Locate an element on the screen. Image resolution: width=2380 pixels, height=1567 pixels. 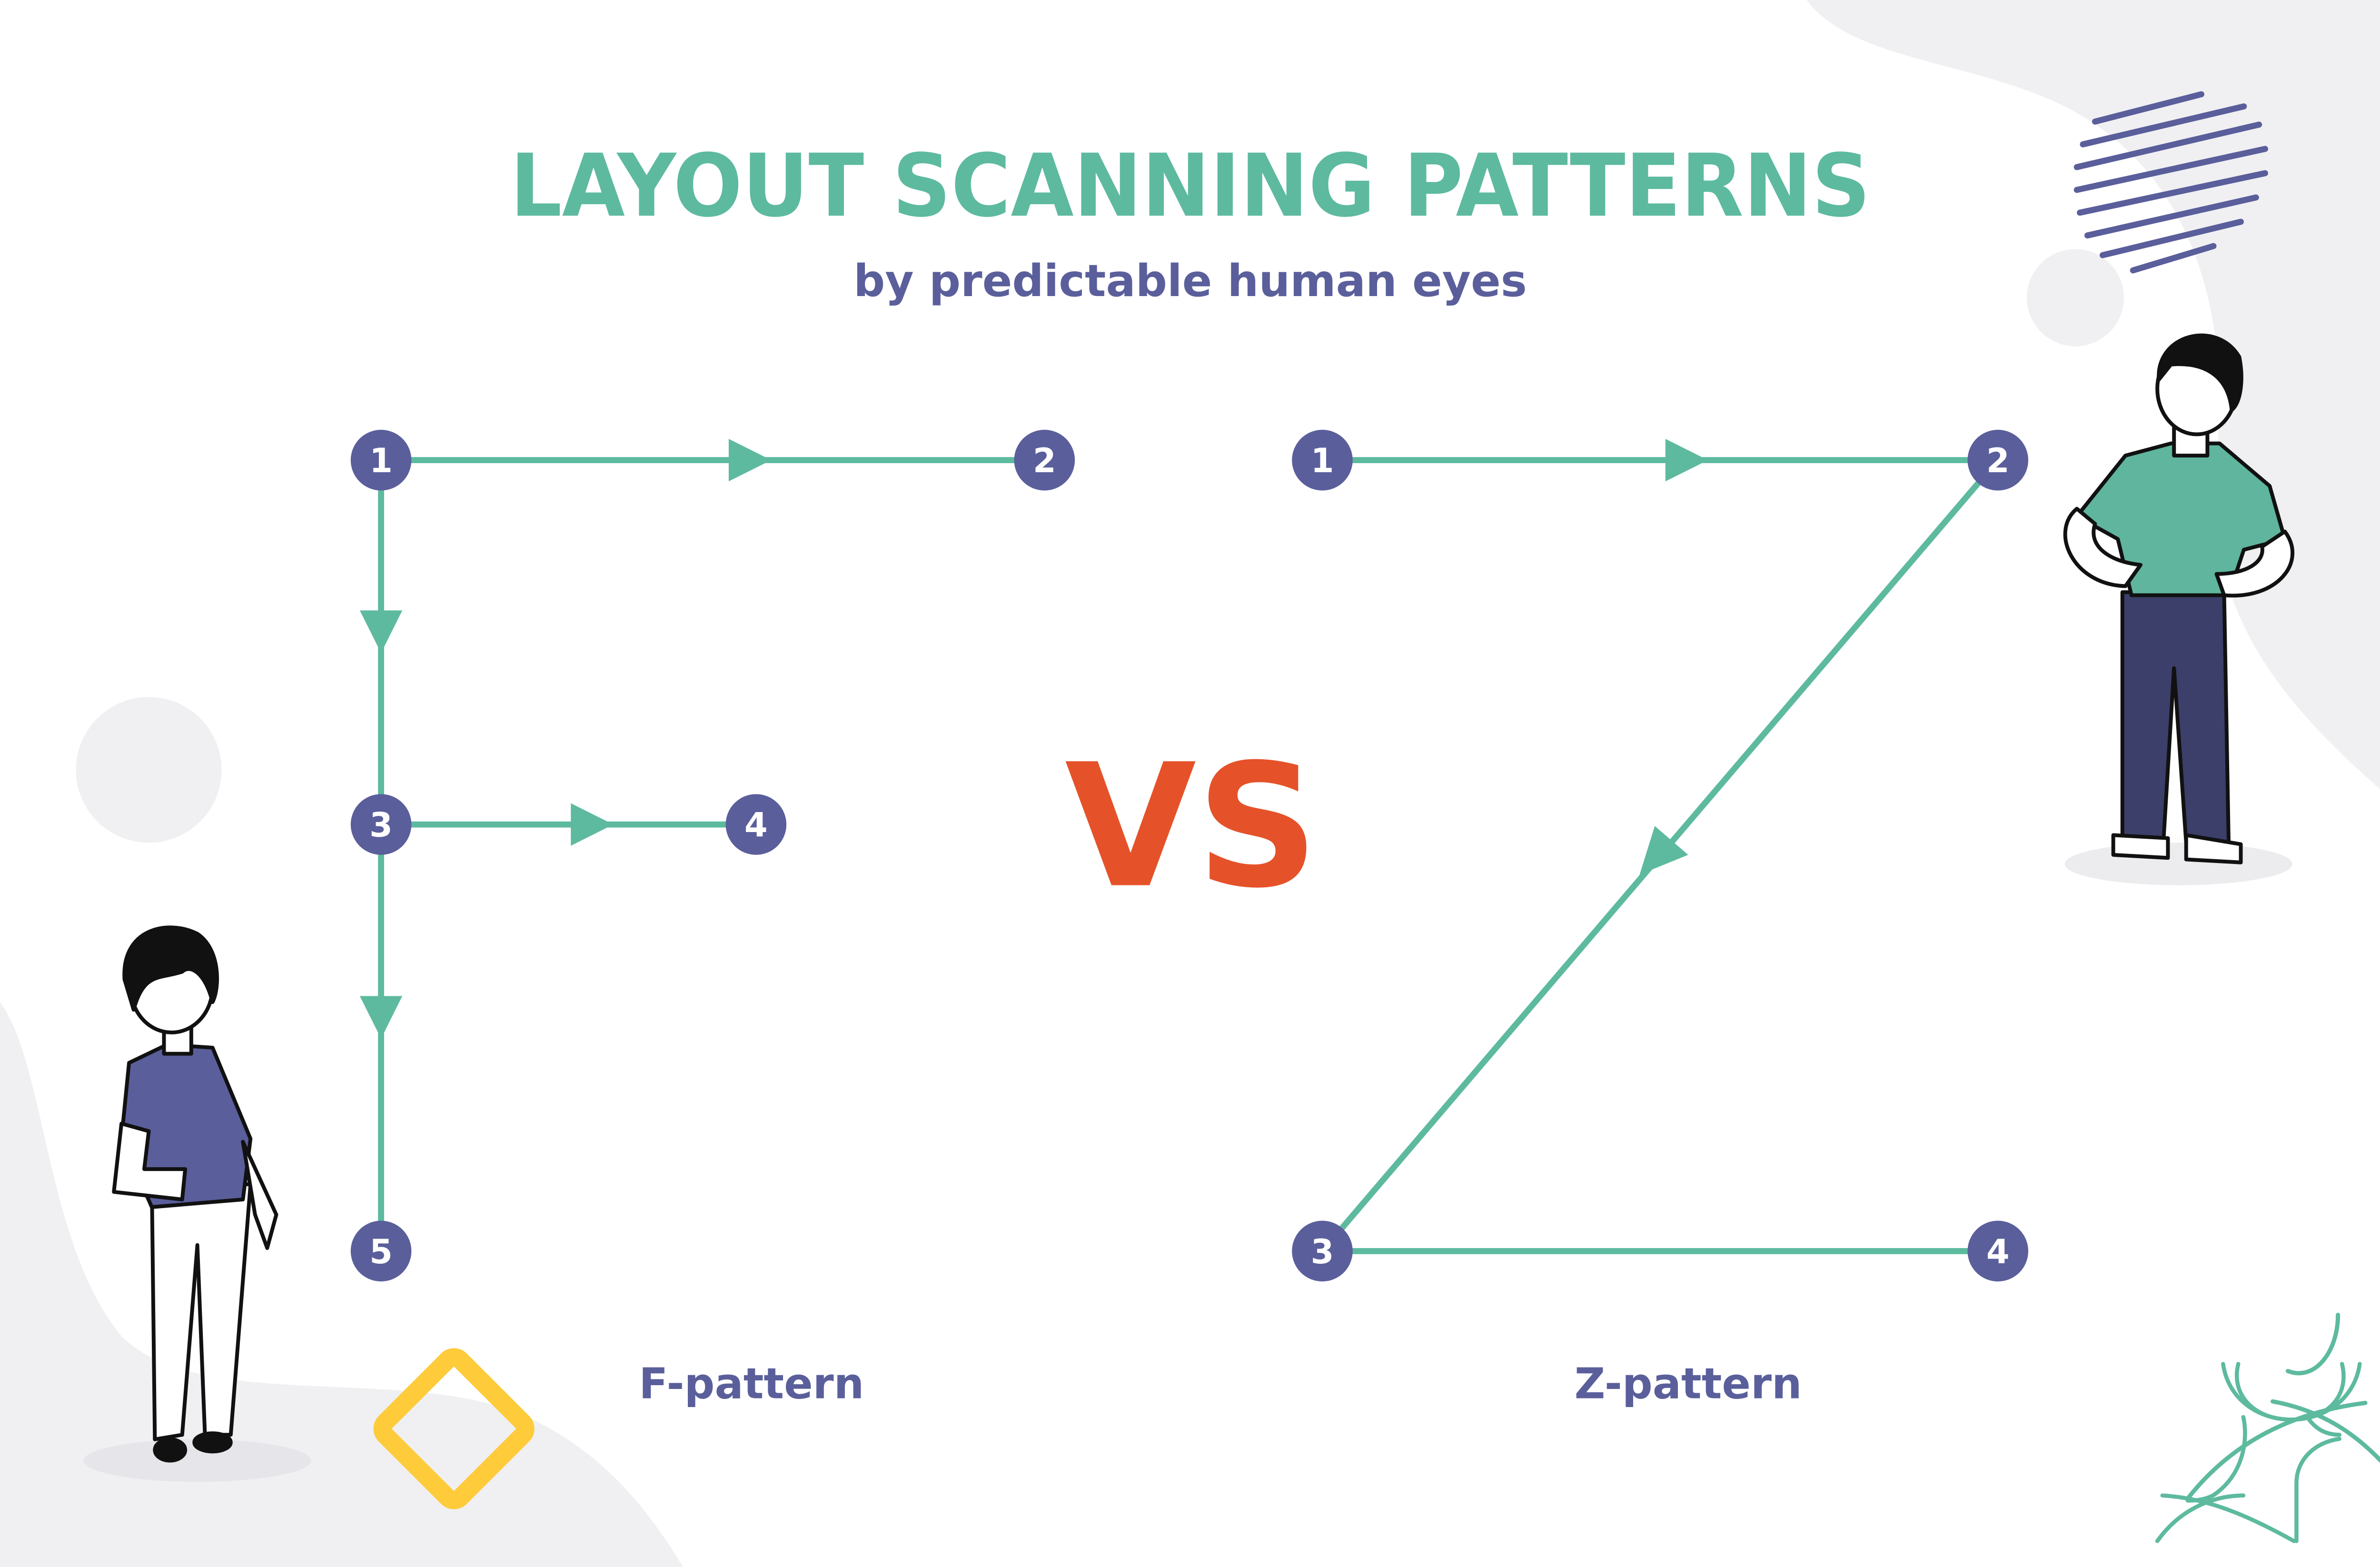
f-node-4: 4 is located at coordinates (756, 824).